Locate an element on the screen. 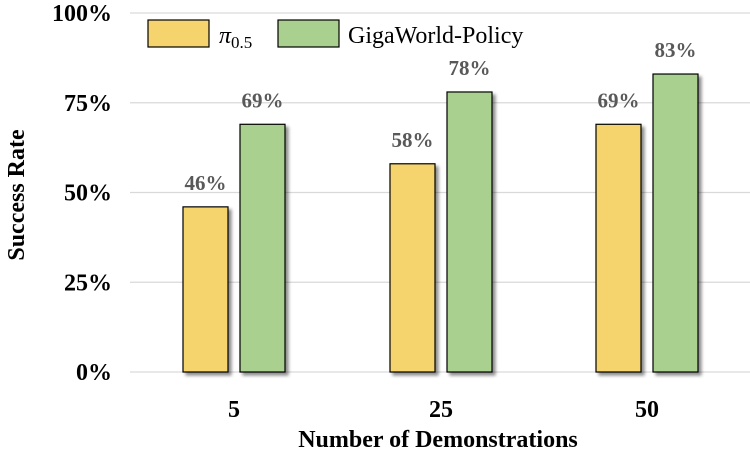 This screenshot has width=750, height=458. x-tick-label: 50 is located at coordinates (647, 410).